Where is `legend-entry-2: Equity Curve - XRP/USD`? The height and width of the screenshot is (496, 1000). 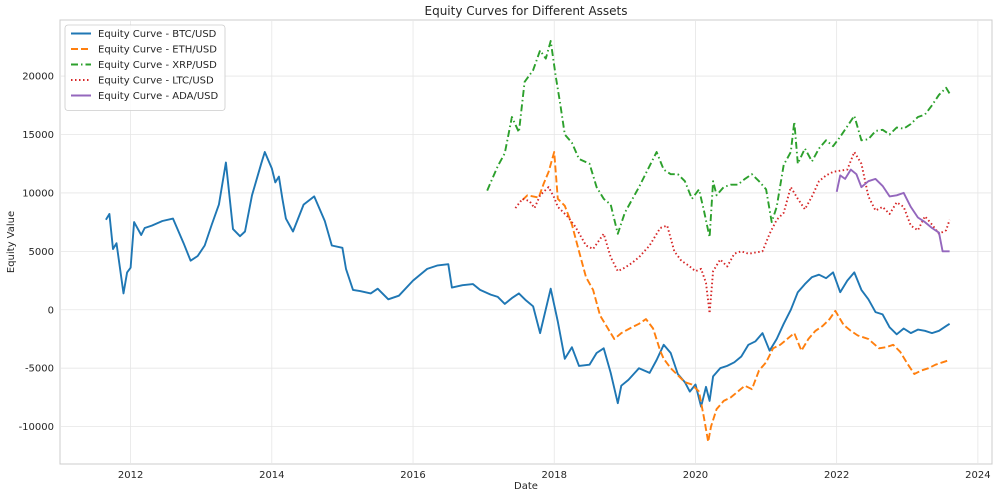 legend-entry-2: Equity Curve - XRP/USD is located at coordinates (157, 65).